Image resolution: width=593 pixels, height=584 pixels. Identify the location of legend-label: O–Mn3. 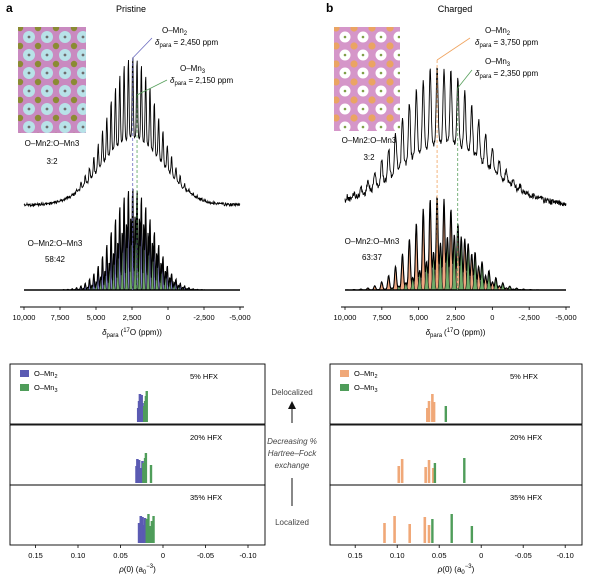
(46, 388).